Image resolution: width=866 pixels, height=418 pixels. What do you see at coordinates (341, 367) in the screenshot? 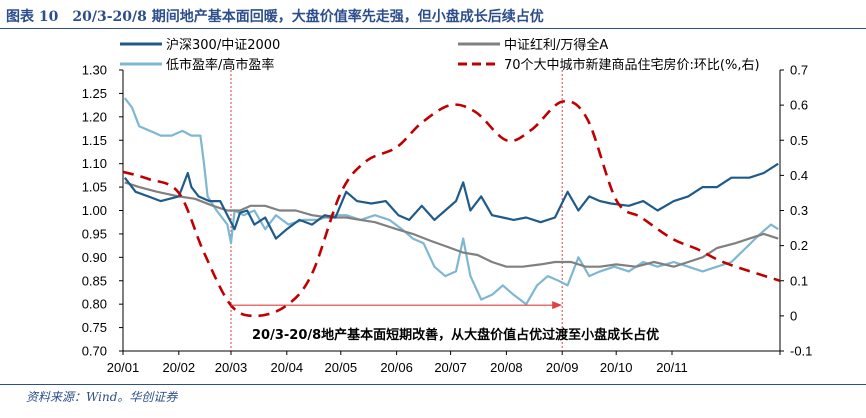
I see `x-tick-label: 20/05` at bounding box center [341, 367].